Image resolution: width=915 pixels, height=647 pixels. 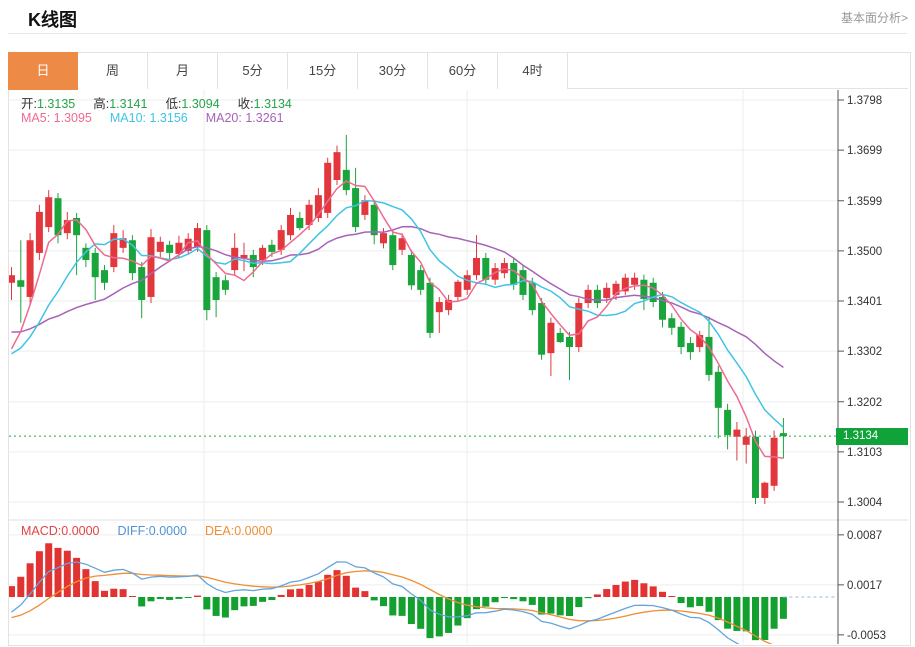 What do you see at coordinates (864, 151) in the screenshot?
I see `price-tick-1: 1.3699` at bounding box center [864, 151].